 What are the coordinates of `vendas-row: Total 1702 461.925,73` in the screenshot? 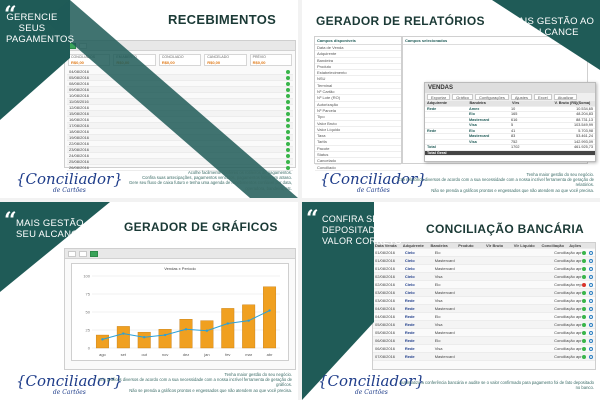 It's located at (510, 148).